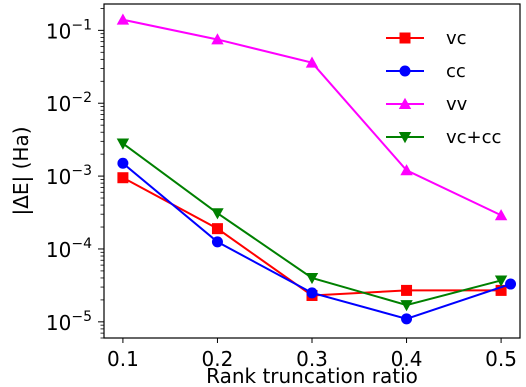 The image size is (526, 387). I want to click on y-tick-label: 10⁻⁴, so click(69, 249).